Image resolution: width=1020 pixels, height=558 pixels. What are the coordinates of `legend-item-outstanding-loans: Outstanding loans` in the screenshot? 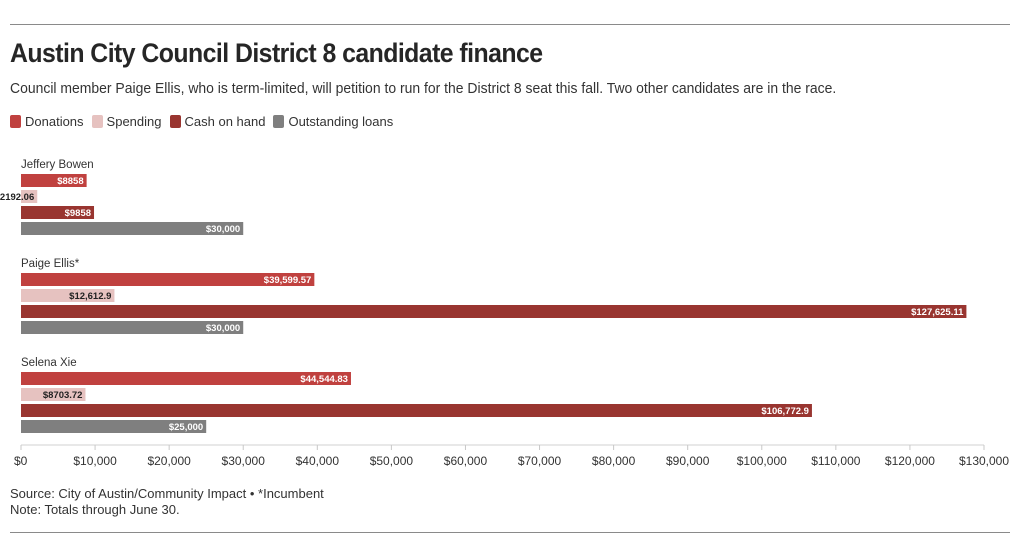 It's located at (333, 121).